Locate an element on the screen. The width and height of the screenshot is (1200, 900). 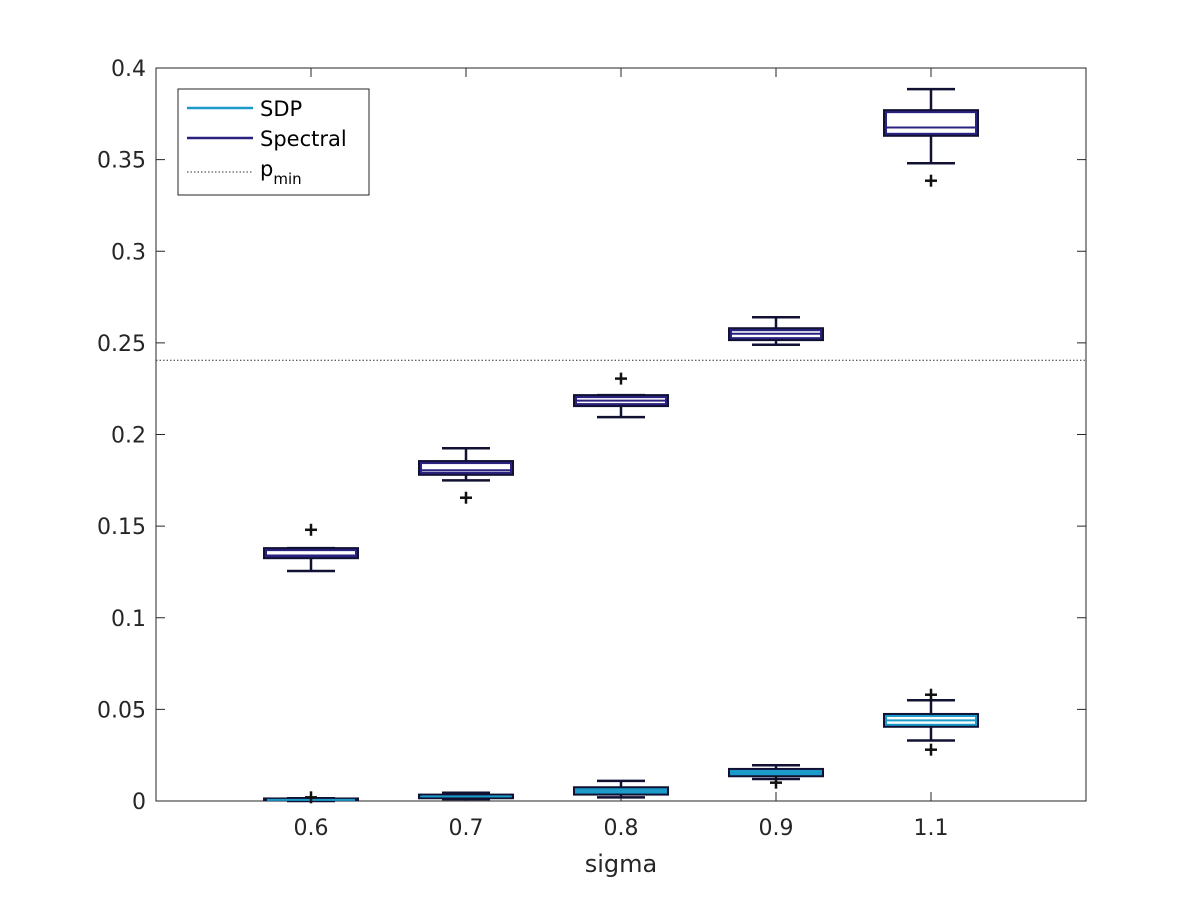
y-tick-label: 0.05 is located at coordinates (121, 710).